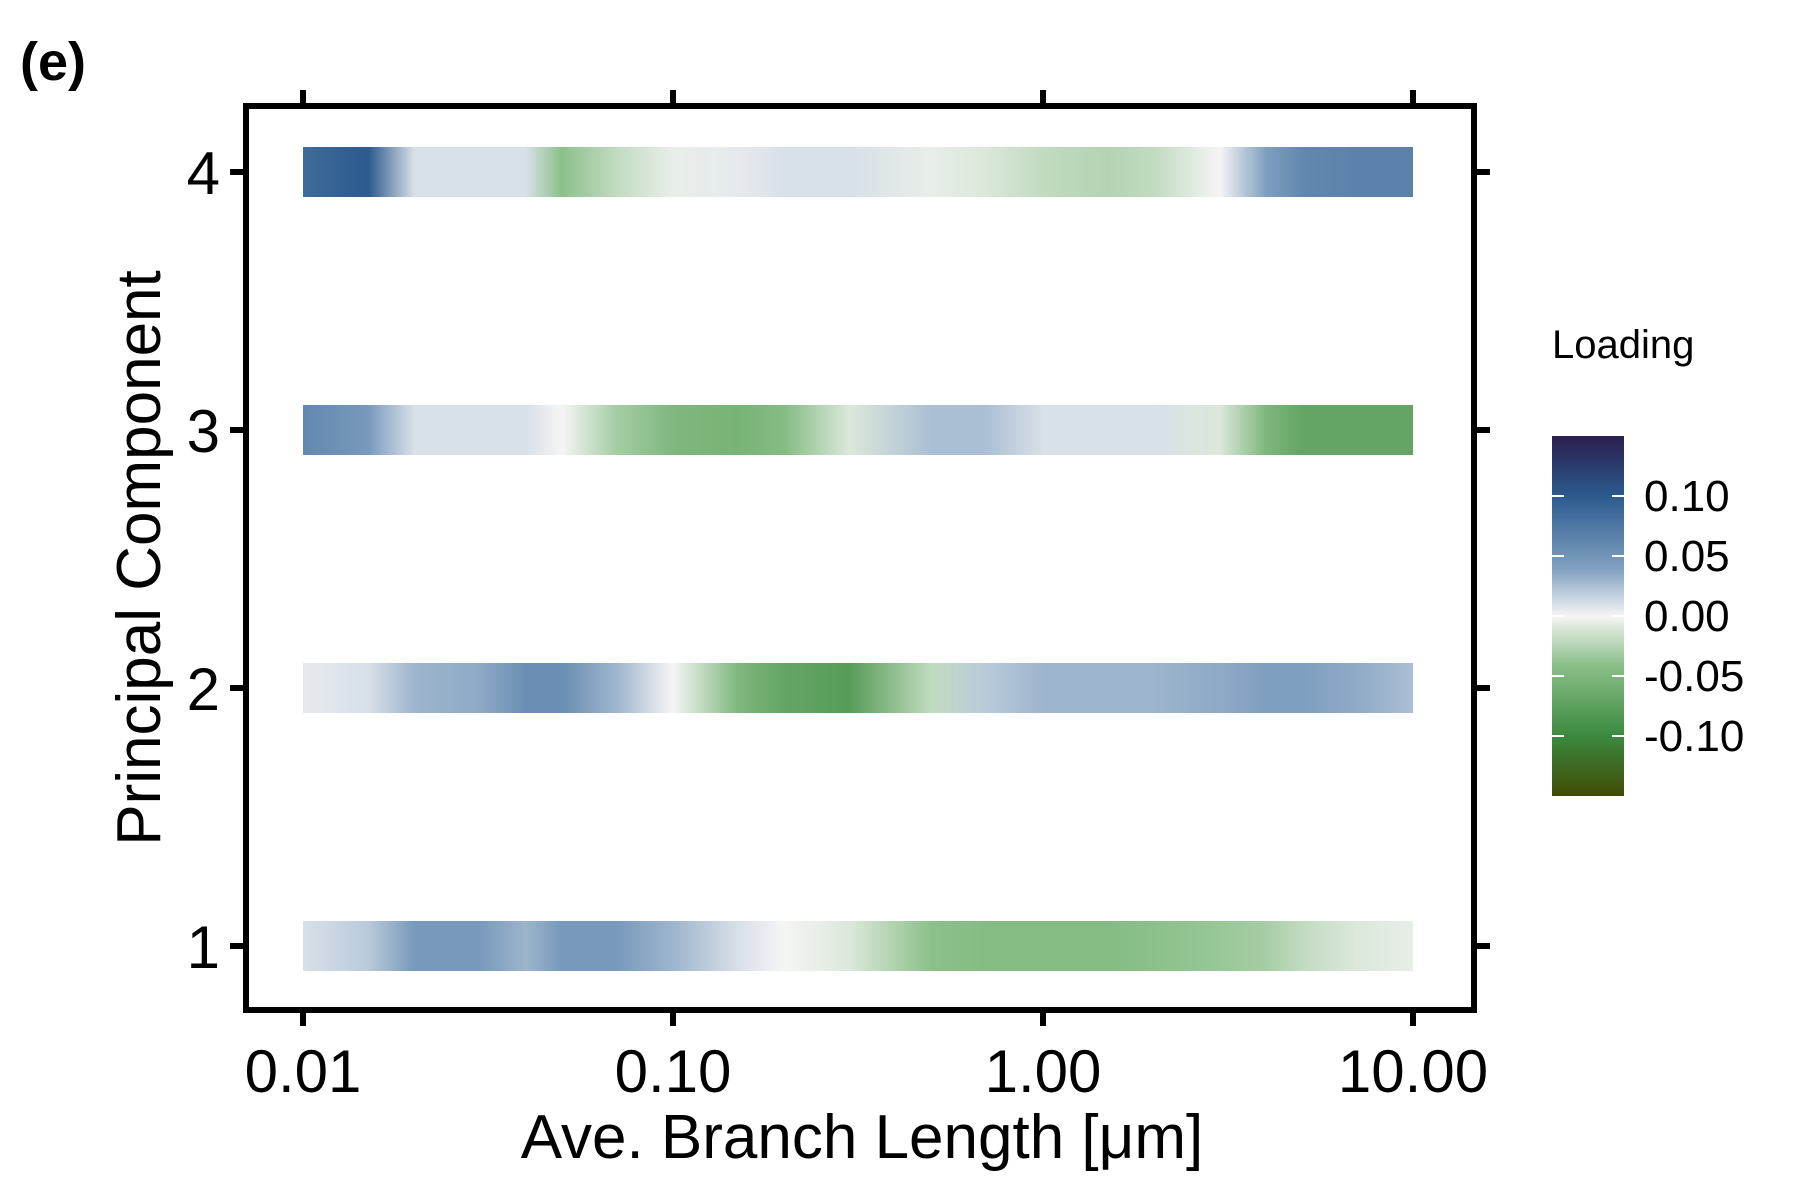  Describe the element at coordinates (858, 172) in the screenshot. I see `heatmap-row-pc4` at that location.